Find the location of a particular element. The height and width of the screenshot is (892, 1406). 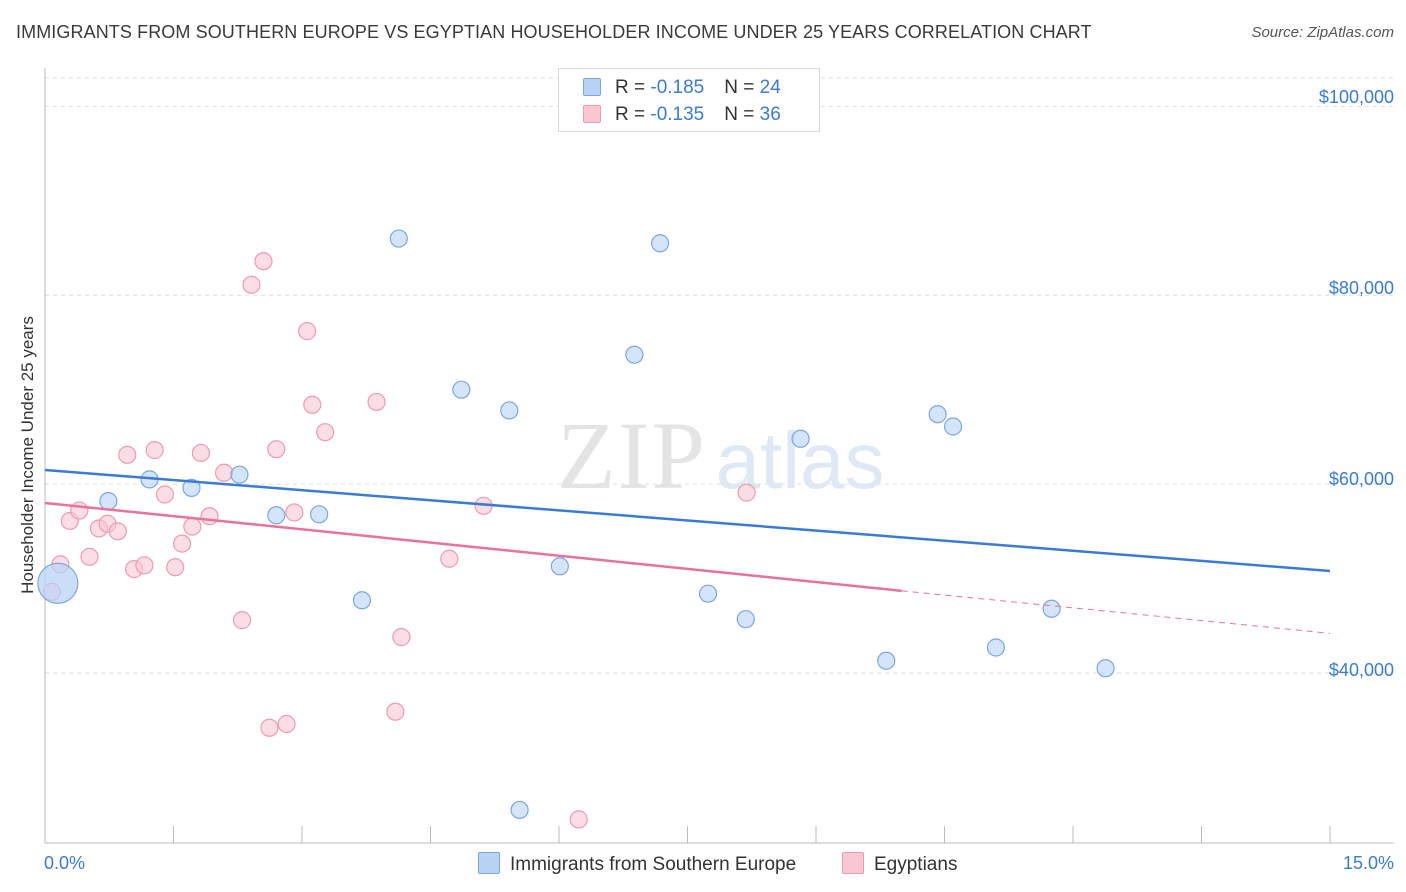

y-tick-label: $80,000 is located at coordinates (1361, 288).